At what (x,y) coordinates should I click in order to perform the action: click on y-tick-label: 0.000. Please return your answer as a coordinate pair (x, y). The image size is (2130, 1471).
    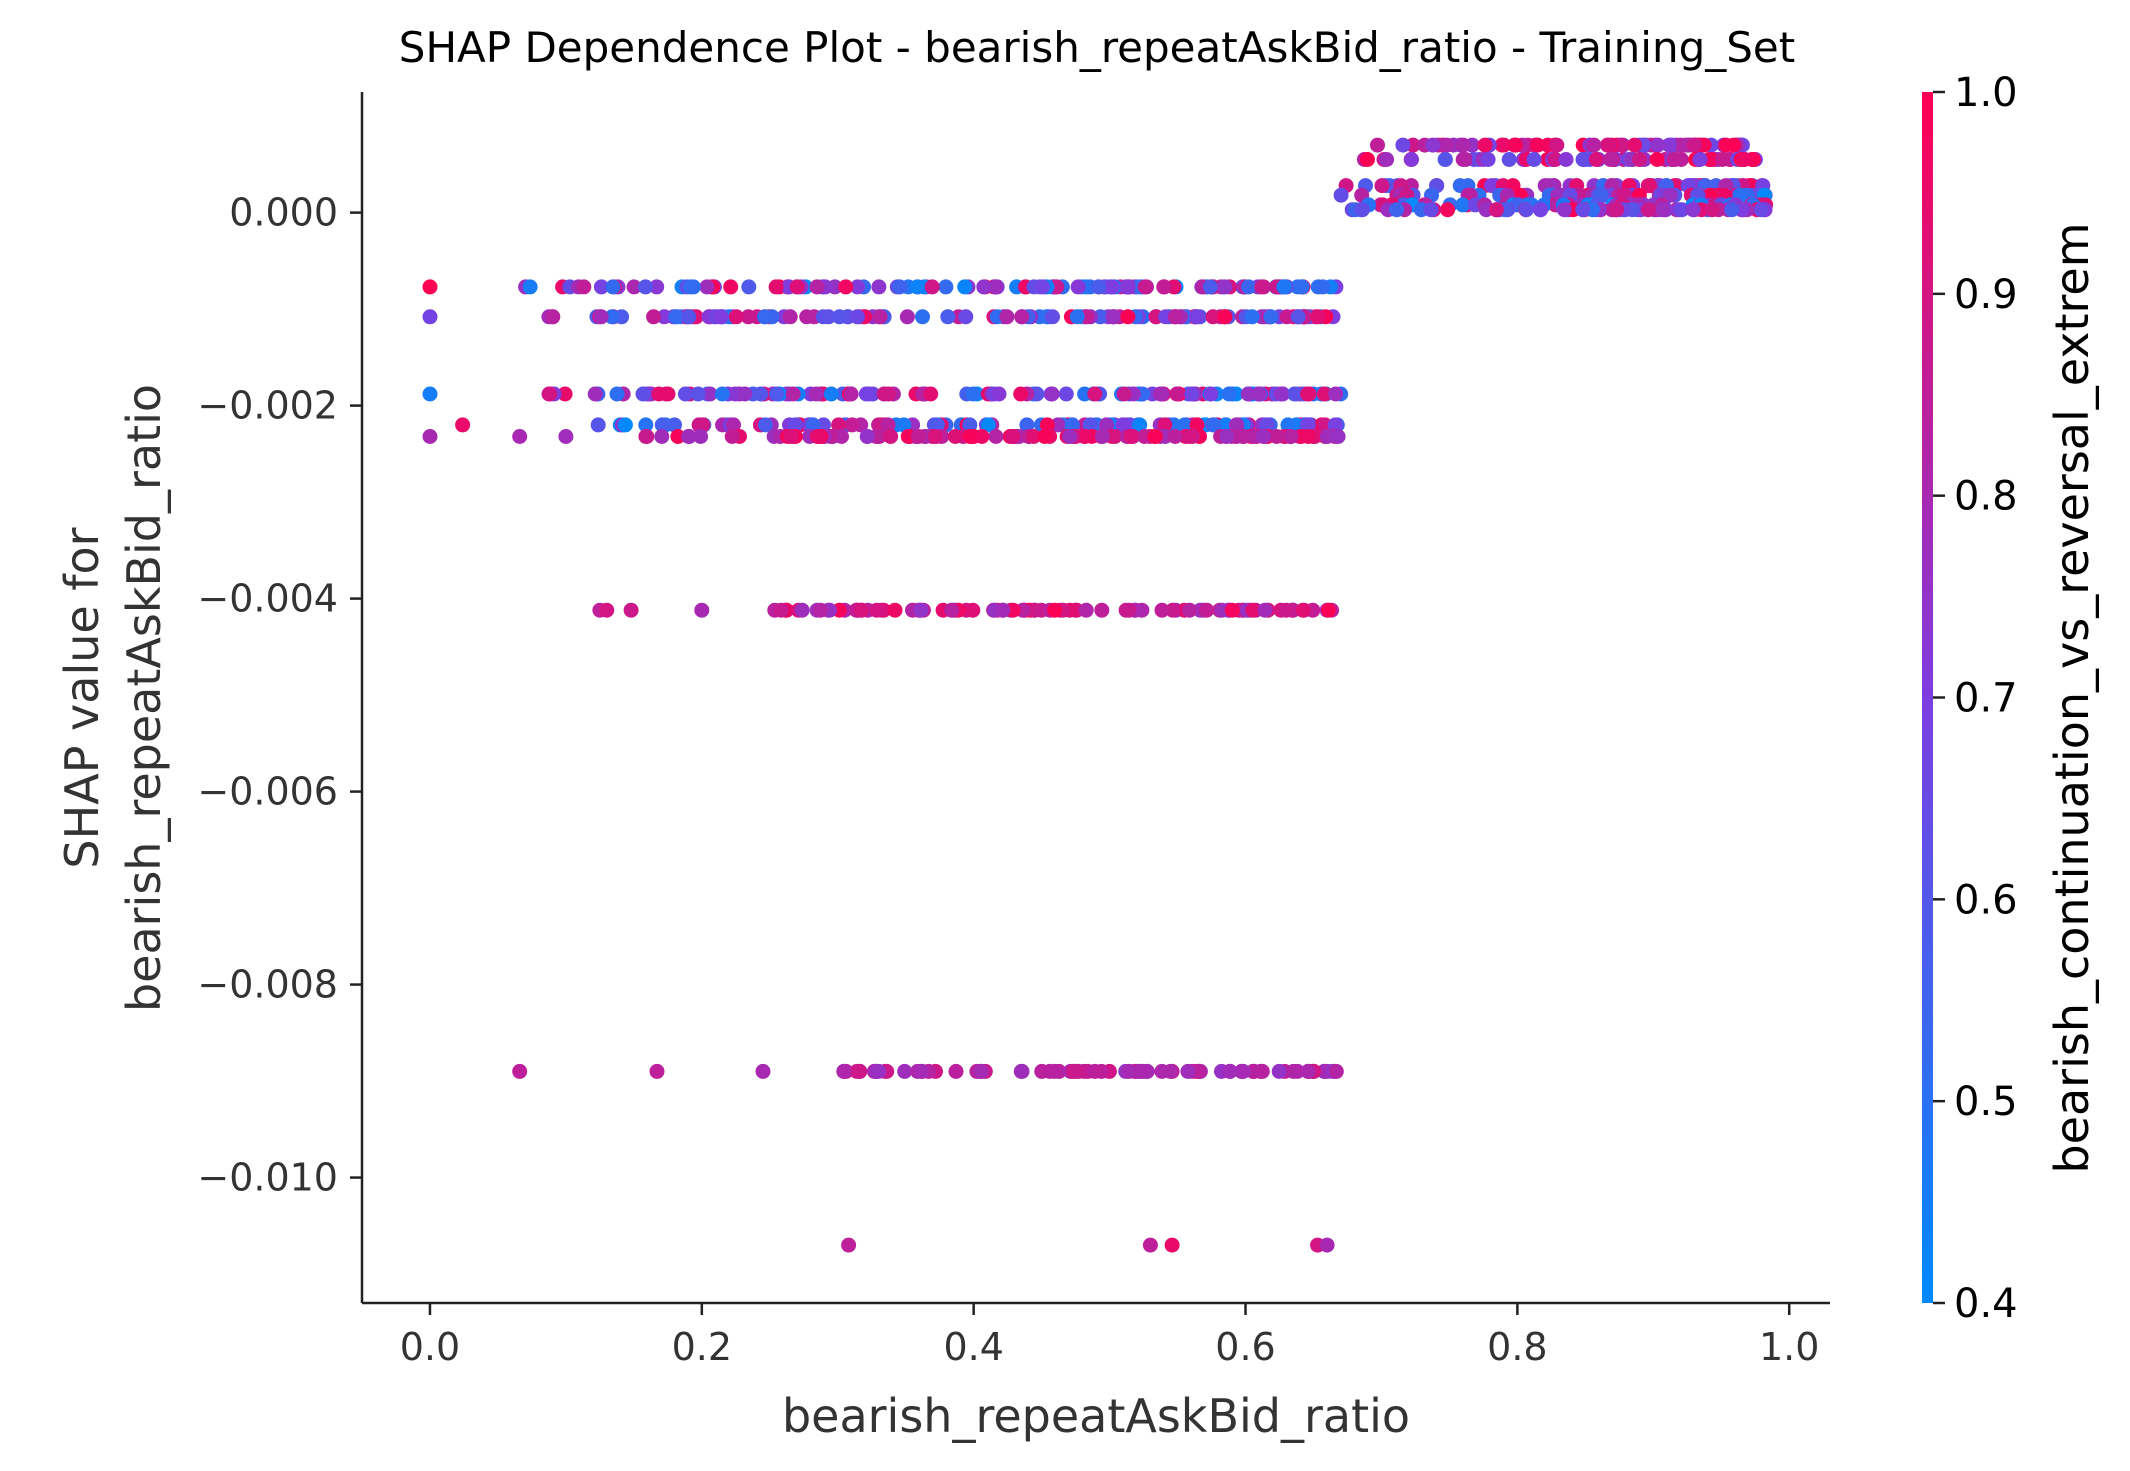
    Looking at the image, I should click on (283, 213).